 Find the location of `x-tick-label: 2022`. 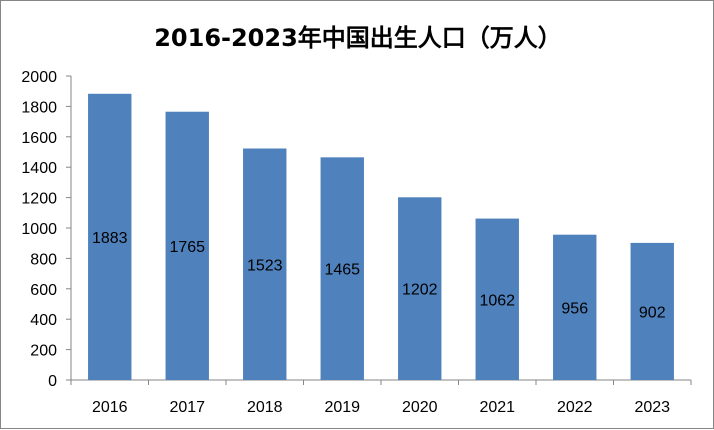

x-tick-label: 2022 is located at coordinates (575, 407).